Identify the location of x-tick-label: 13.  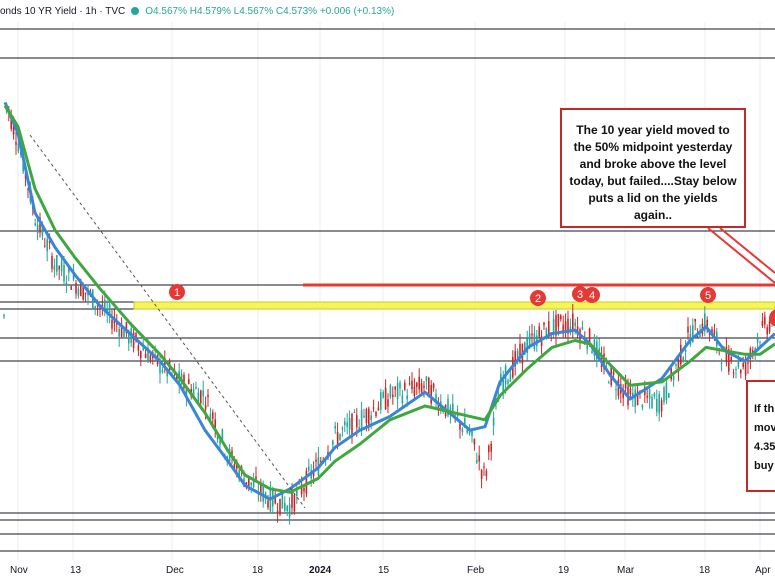
(76, 570).